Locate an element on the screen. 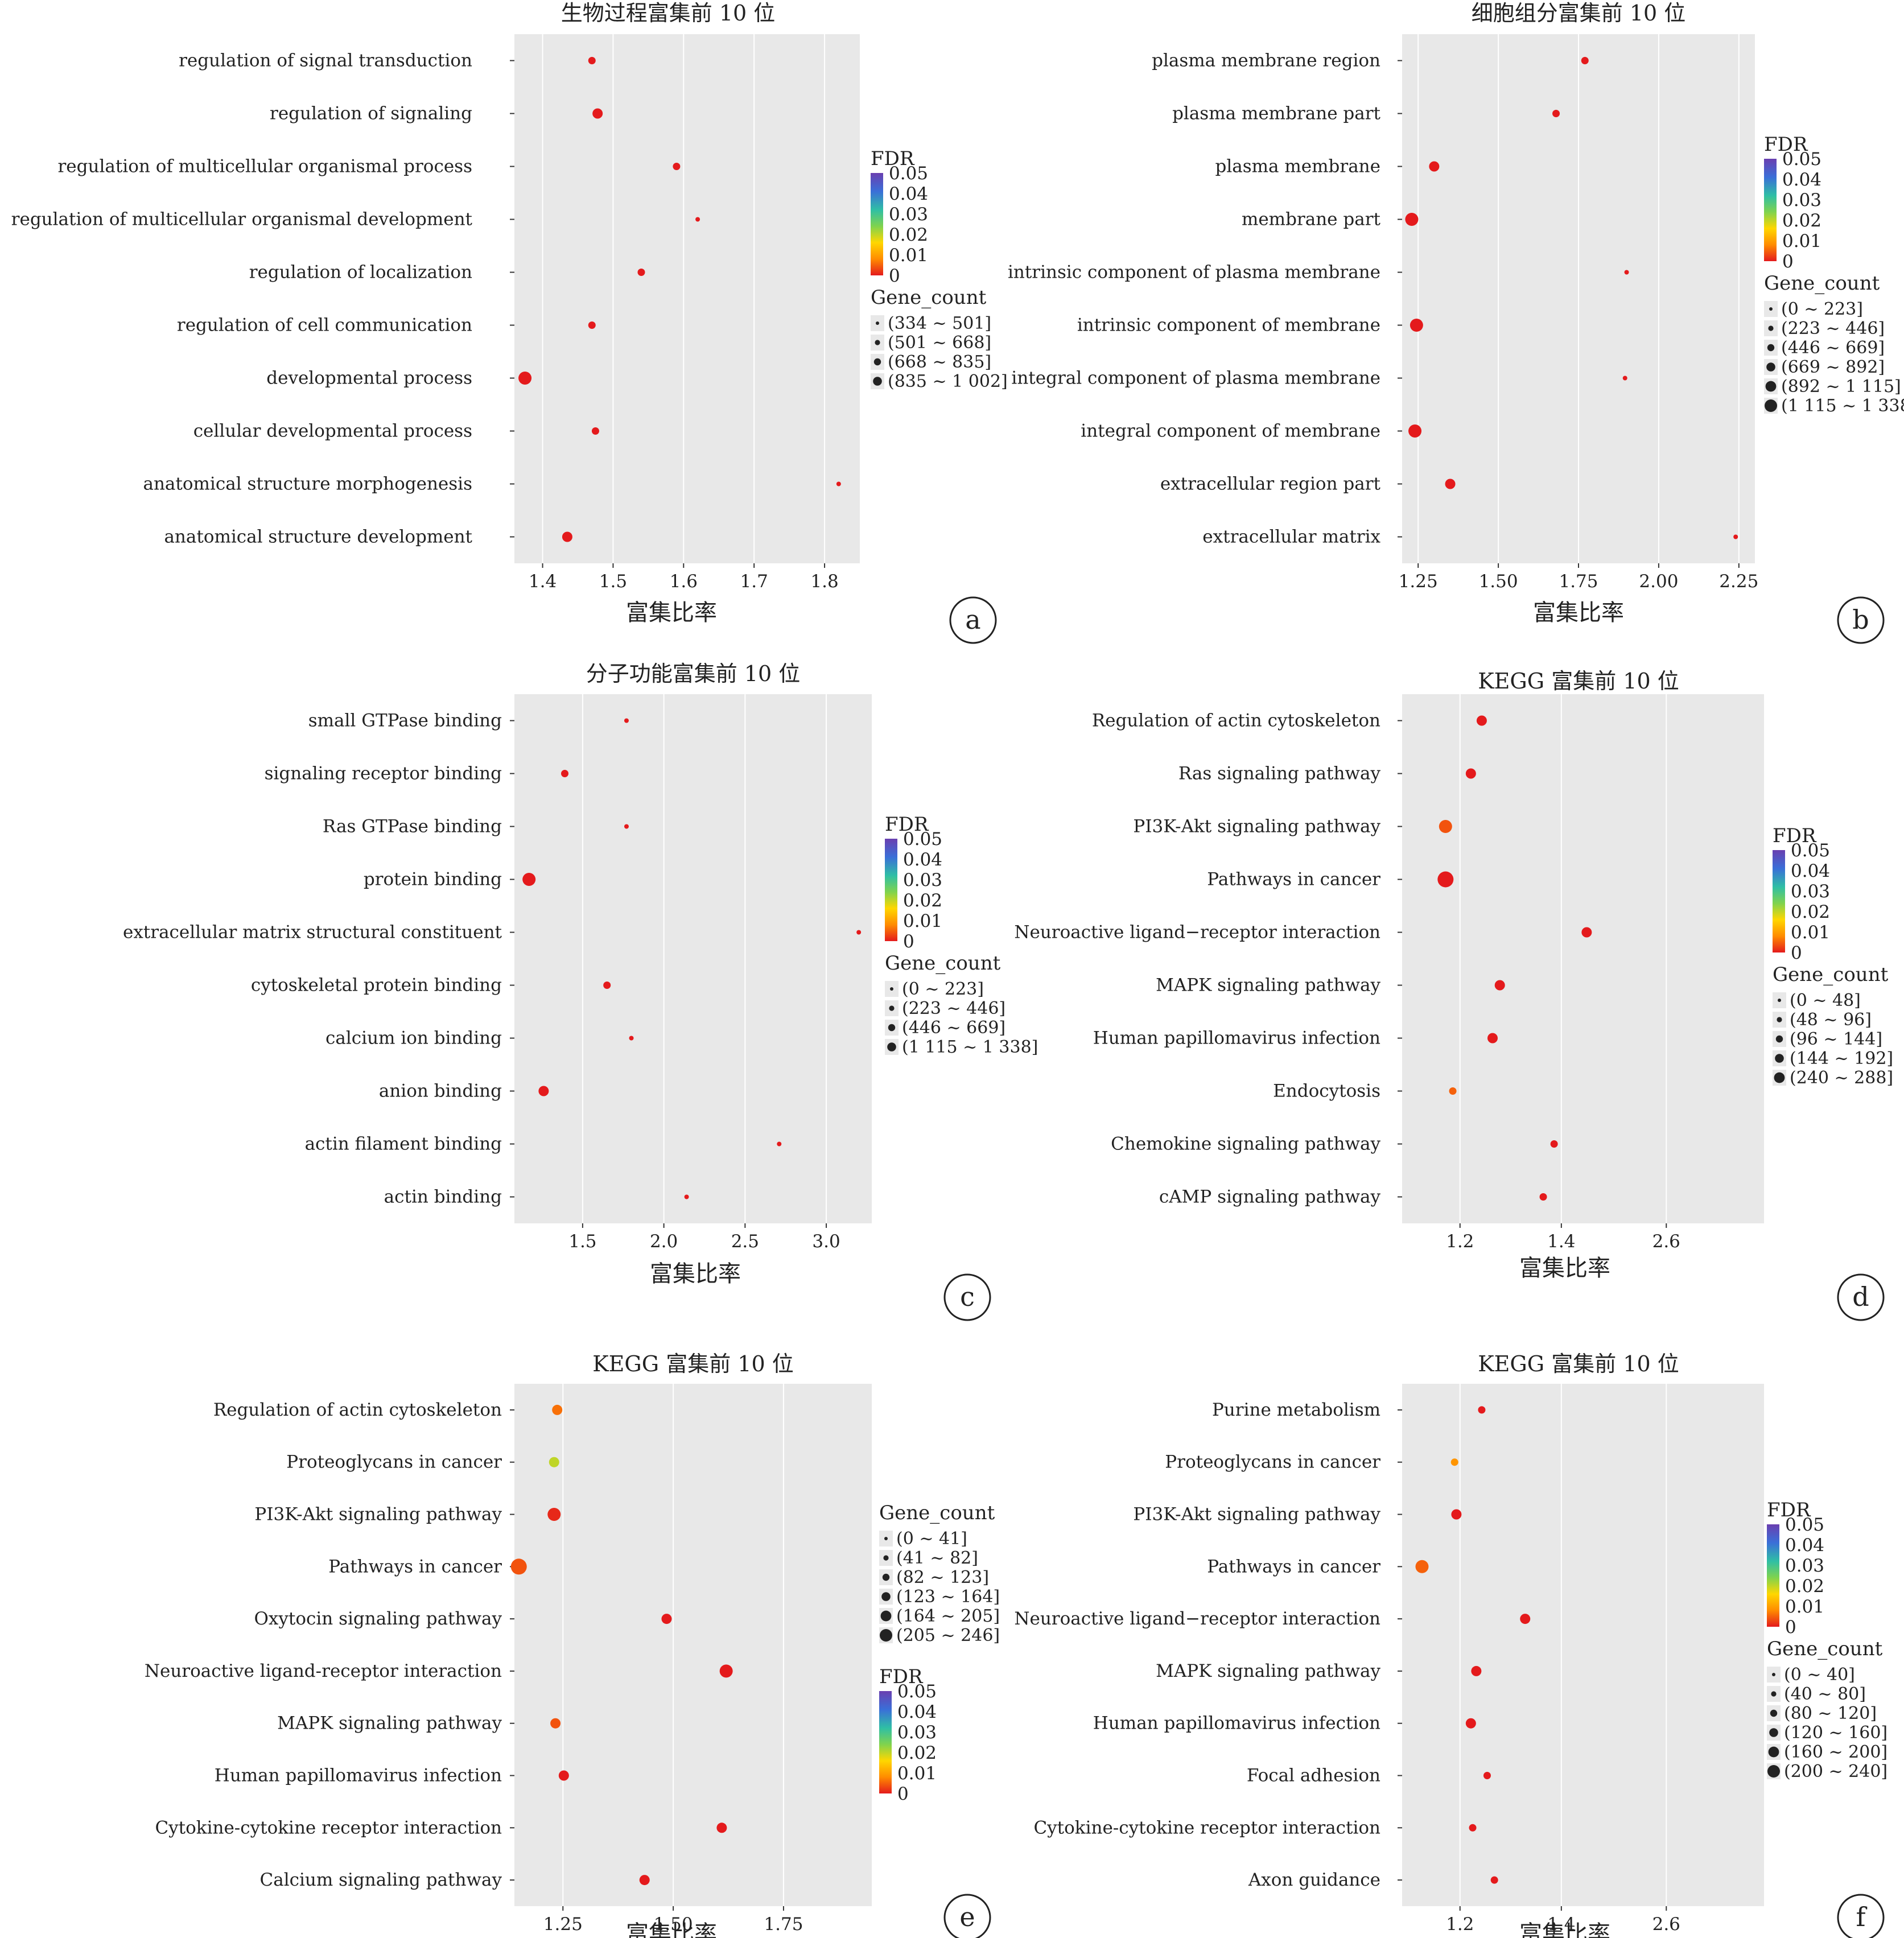 This screenshot has height=1938, width=1904. category-label: Calcium signaling pathway is located at coordinates (381, 1880).